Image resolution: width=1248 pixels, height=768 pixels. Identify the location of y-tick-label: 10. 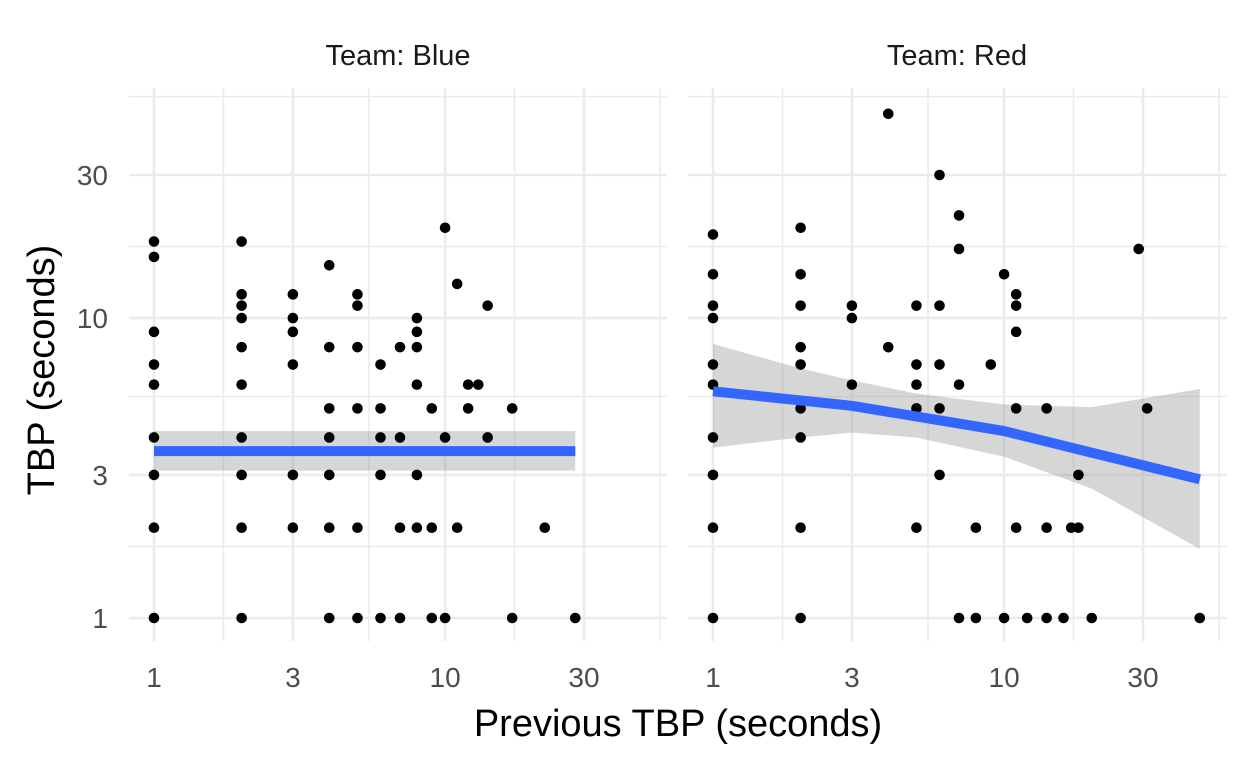
(92, 318).